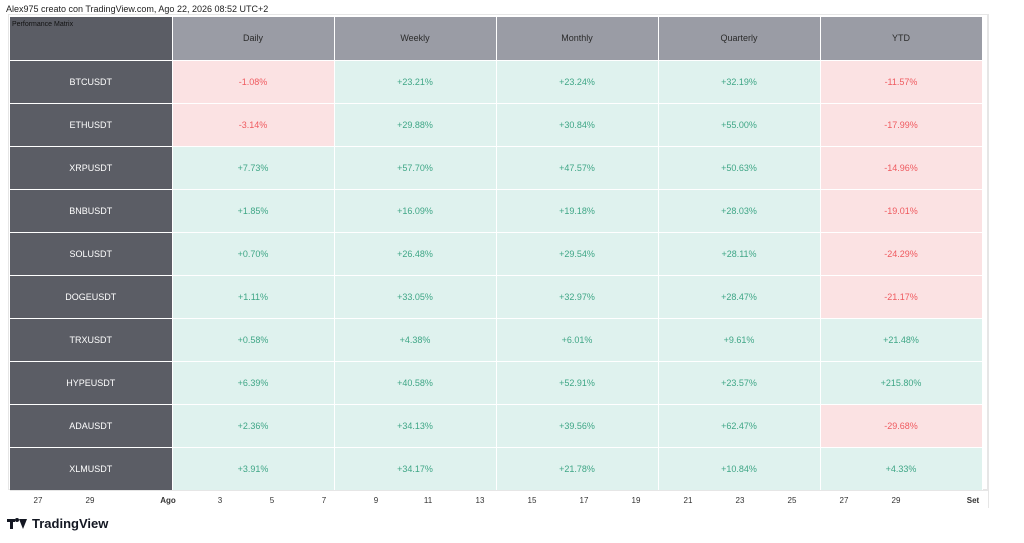 The image size is (1024, 543). I want to click on time-axis-tick: 11, so click(428, 500).